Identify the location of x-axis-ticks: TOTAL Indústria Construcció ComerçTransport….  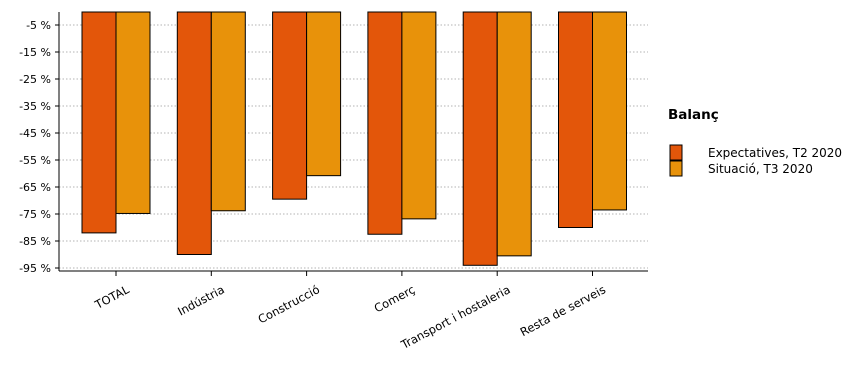
(350, 311).